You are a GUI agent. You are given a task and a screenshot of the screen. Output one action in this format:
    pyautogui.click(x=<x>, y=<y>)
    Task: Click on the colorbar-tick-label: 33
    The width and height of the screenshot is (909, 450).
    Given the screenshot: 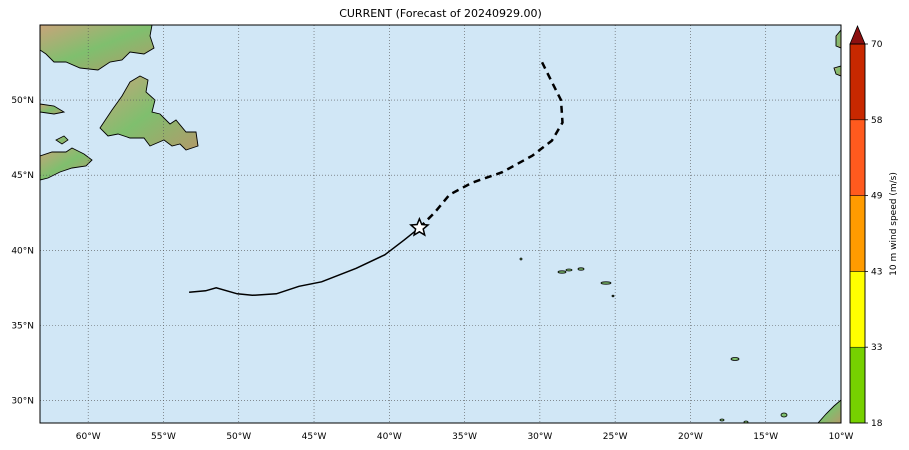 What is the action you would take?
    pyautogui.click(x=876, y=348)
    